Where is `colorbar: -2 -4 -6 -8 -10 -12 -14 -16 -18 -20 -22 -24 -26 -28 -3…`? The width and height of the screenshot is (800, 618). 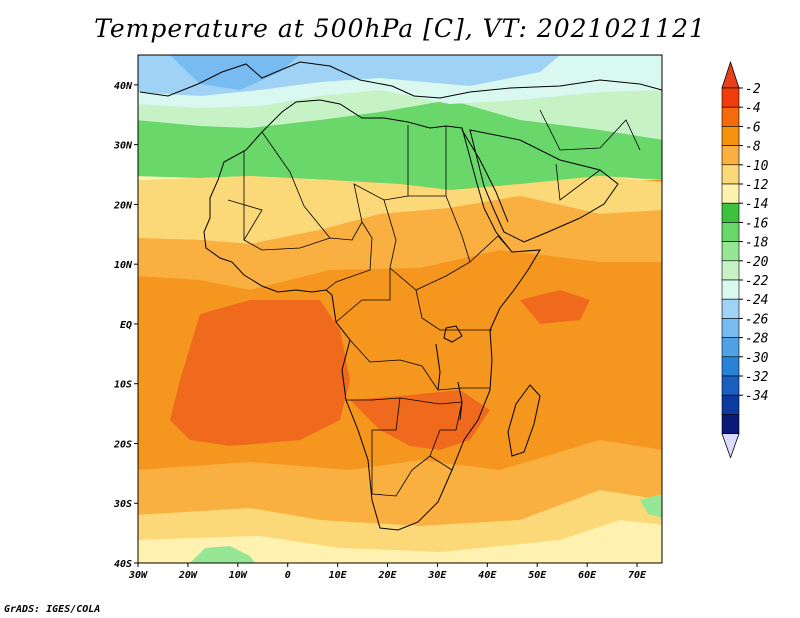 colorbar: -2 -4 -6 -8 -10 -12 -14 -16 -18 -20 -22 -24 -26 -28 -3… is located at coordinates (745, 259).